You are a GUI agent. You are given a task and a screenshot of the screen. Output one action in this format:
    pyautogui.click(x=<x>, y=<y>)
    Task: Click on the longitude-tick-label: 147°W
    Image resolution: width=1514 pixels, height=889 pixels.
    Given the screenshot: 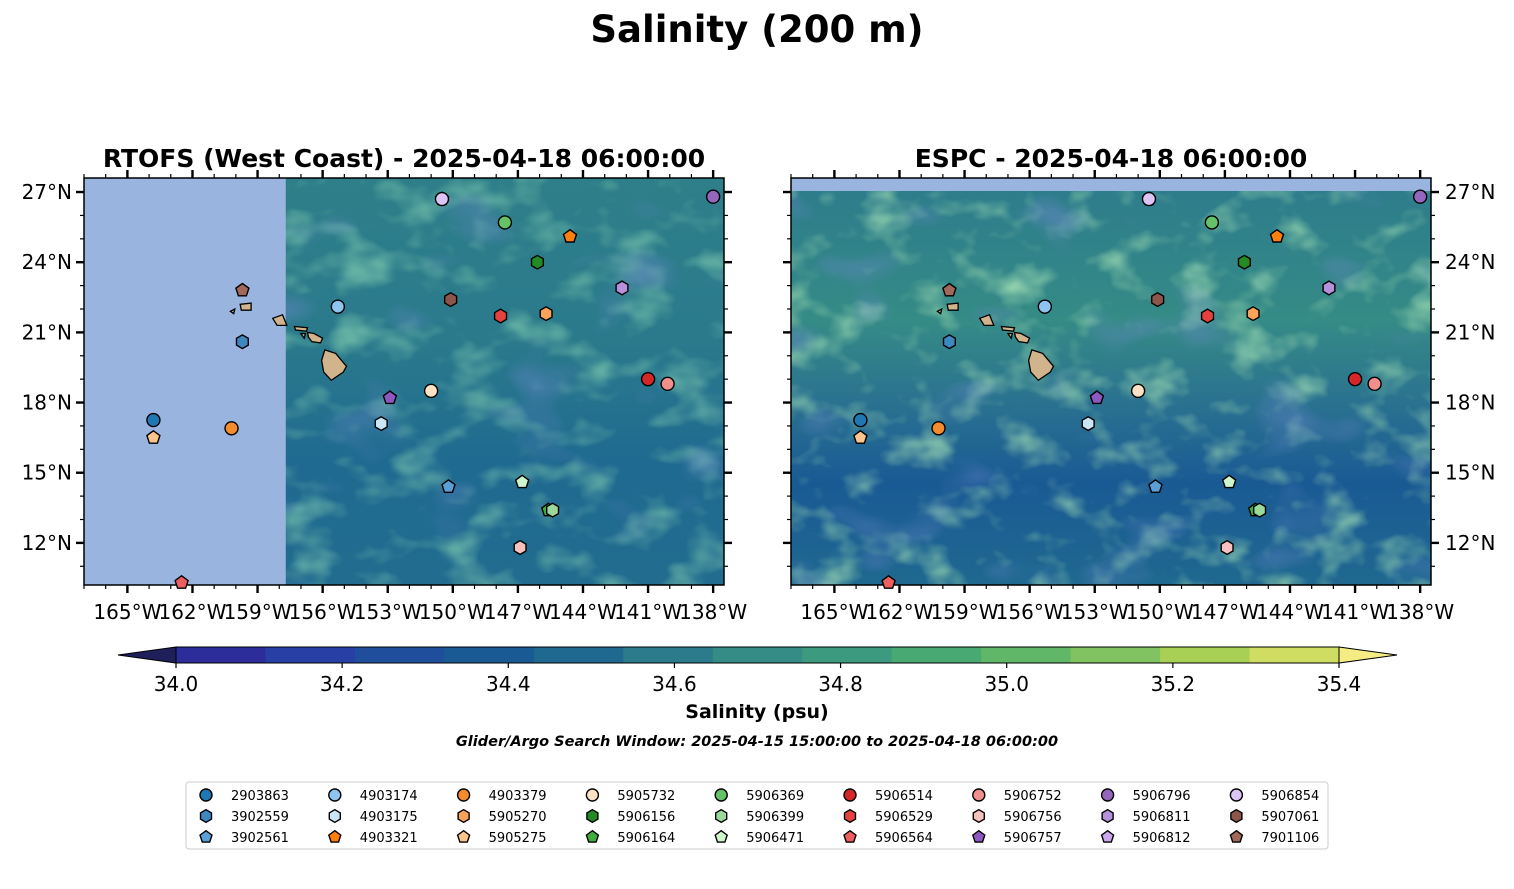 What is the action you would take?
    pyautogui.click(x=518, y=612)
    